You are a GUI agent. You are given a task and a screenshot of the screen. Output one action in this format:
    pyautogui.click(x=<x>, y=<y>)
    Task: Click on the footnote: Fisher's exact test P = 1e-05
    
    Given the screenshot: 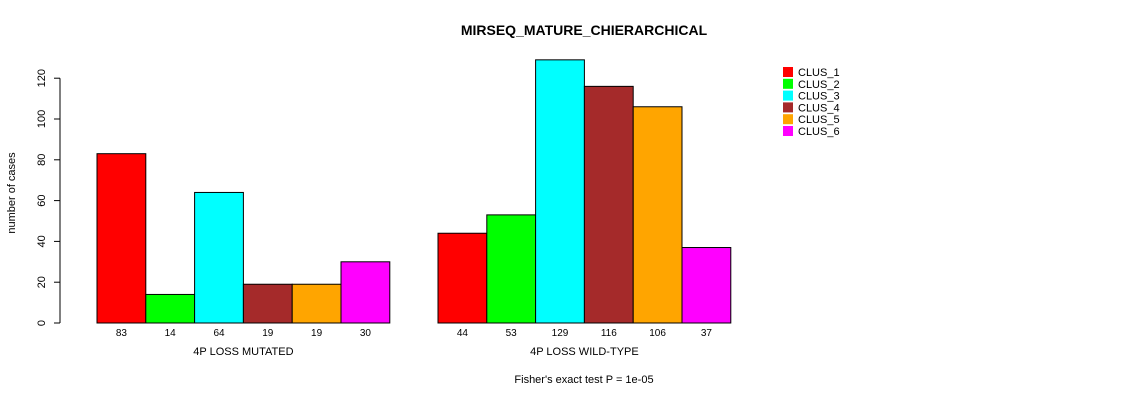 What is the action you would take?
    pyautogui.click(x=583, y=380)
    